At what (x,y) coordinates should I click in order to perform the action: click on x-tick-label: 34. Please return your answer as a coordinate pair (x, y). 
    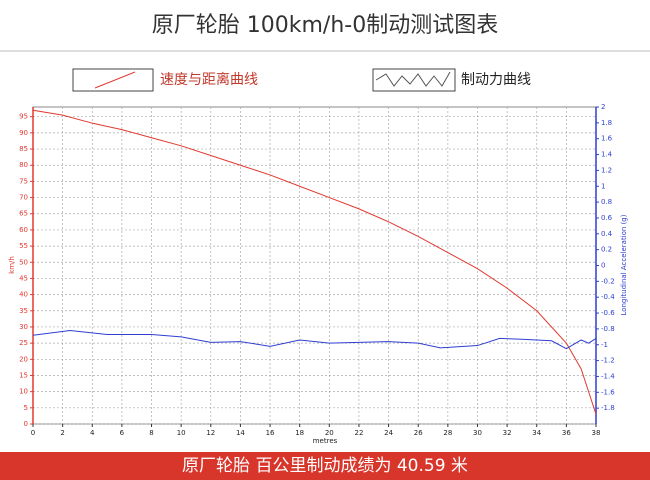
    Looking at the image, I should click on (536, 433).